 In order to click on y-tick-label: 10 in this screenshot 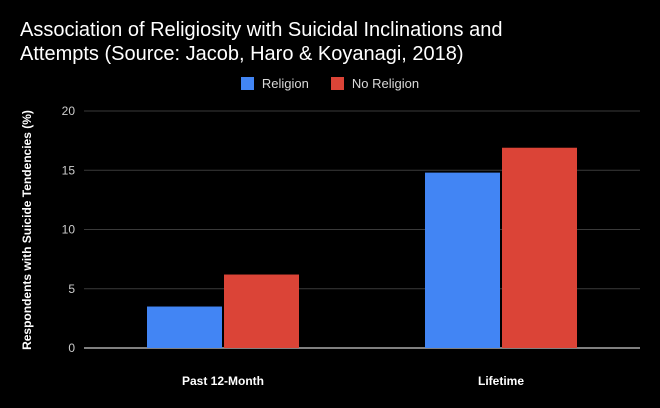, I will do `click(69, 230)`.